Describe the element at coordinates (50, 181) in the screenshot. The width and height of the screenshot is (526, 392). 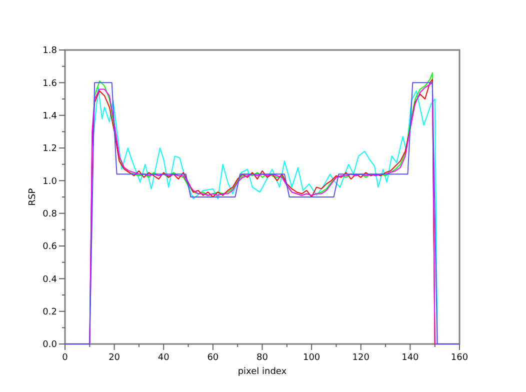
I see `y-tick-label: 1.0` at that location.